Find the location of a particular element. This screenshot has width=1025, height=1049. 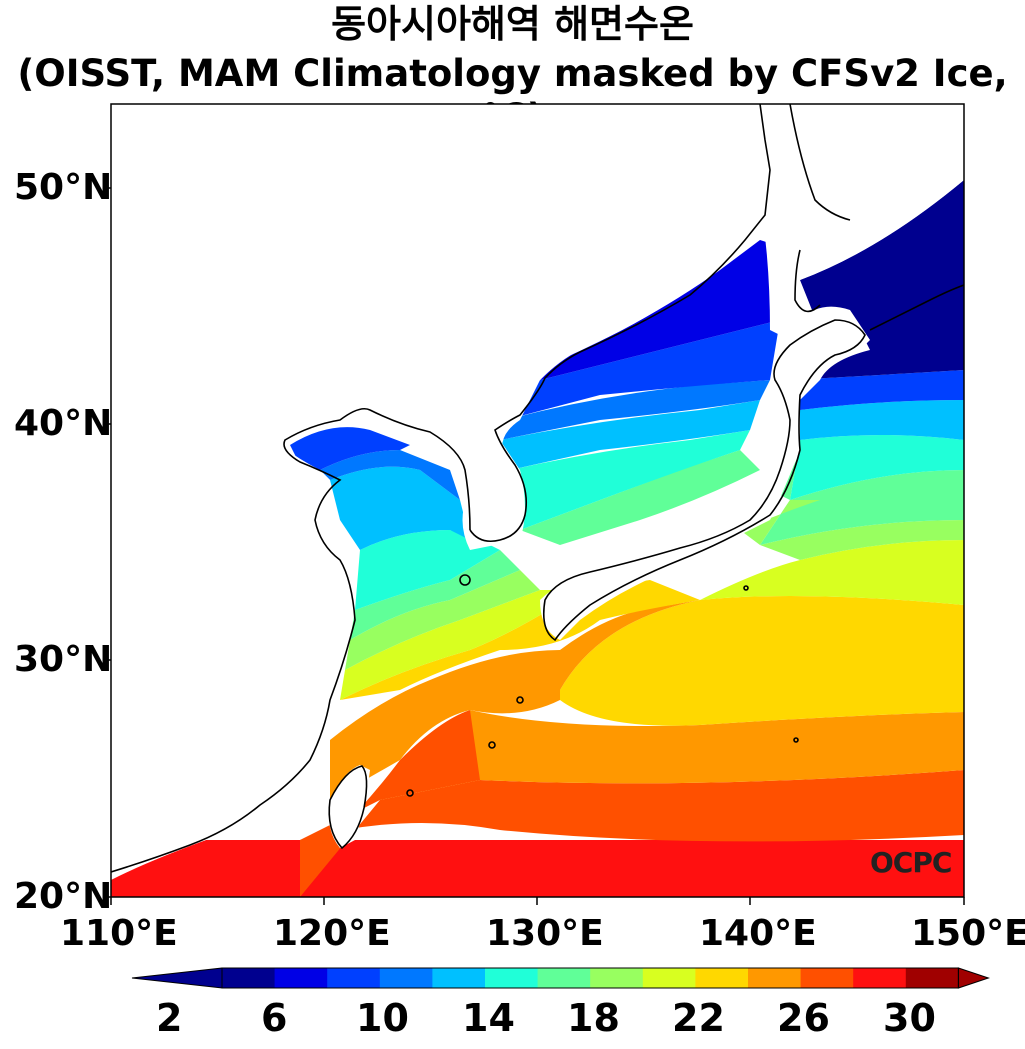

y-tick-label: 50°N is located at coordinates (63, 187).